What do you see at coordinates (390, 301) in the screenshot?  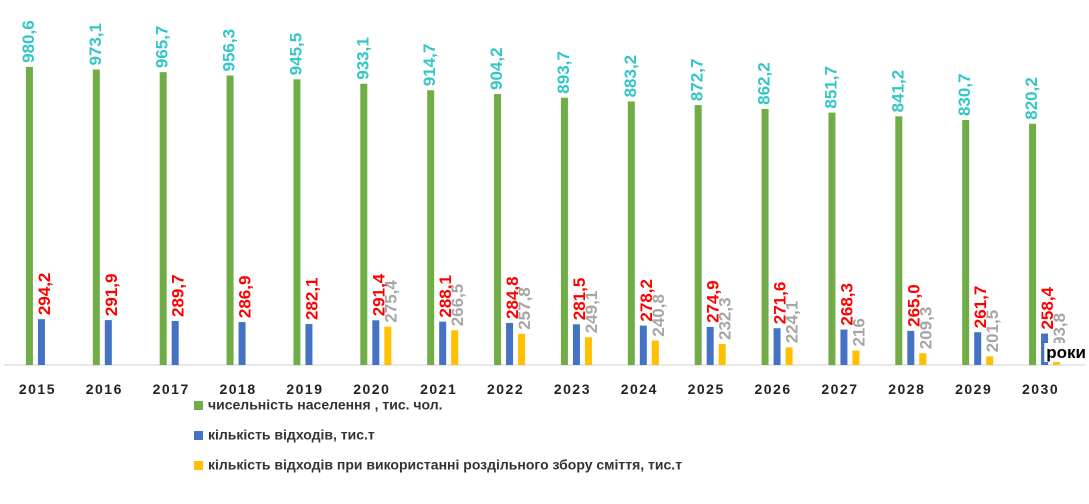 I see `data-label: 275,4` at bounding box center [390, 301].